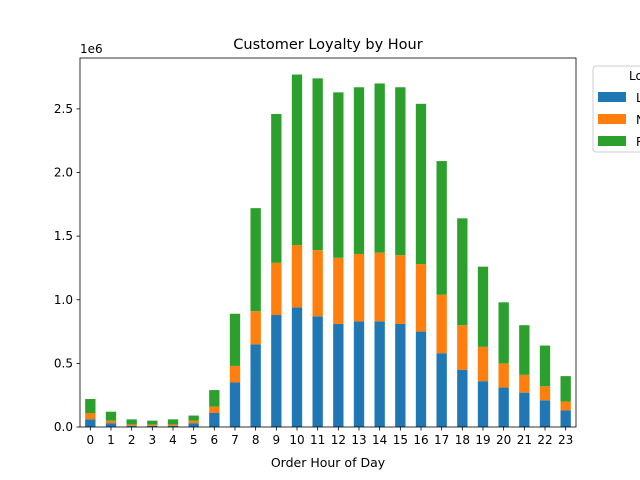 The width and height of the screenshot is (640, 480). Describe the element at coordinates (544, 440) in the screenshot. I see `x-tick-label: 22` at that location.